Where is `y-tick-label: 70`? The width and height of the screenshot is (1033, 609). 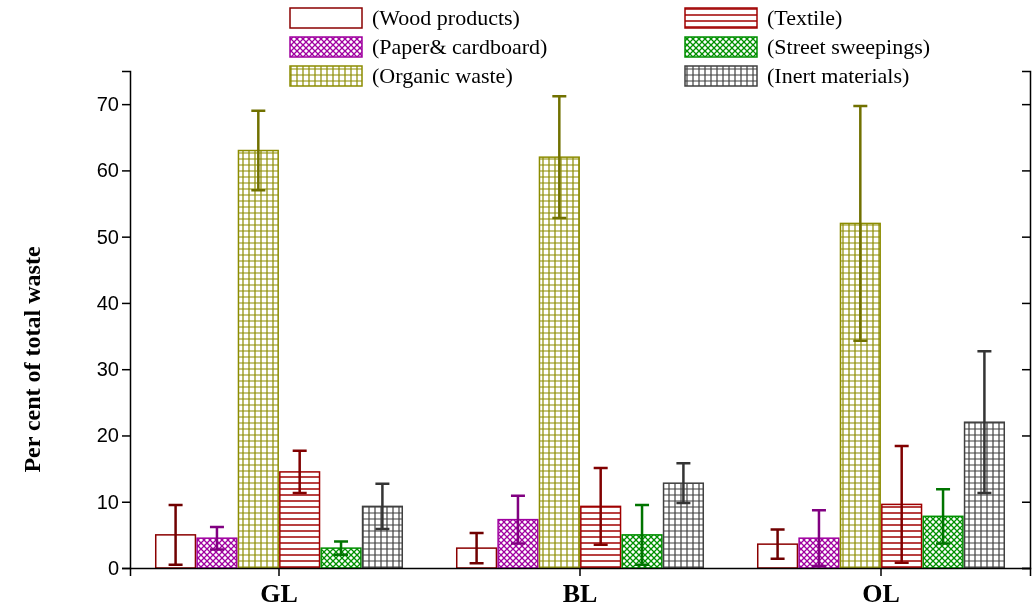 y-tick-label: 70 is located at coordinates (107, 104).